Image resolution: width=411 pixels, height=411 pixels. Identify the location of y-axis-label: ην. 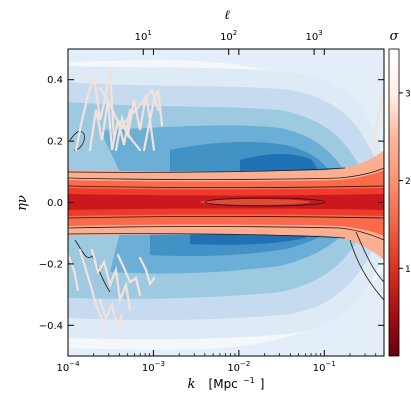
(22, 203).